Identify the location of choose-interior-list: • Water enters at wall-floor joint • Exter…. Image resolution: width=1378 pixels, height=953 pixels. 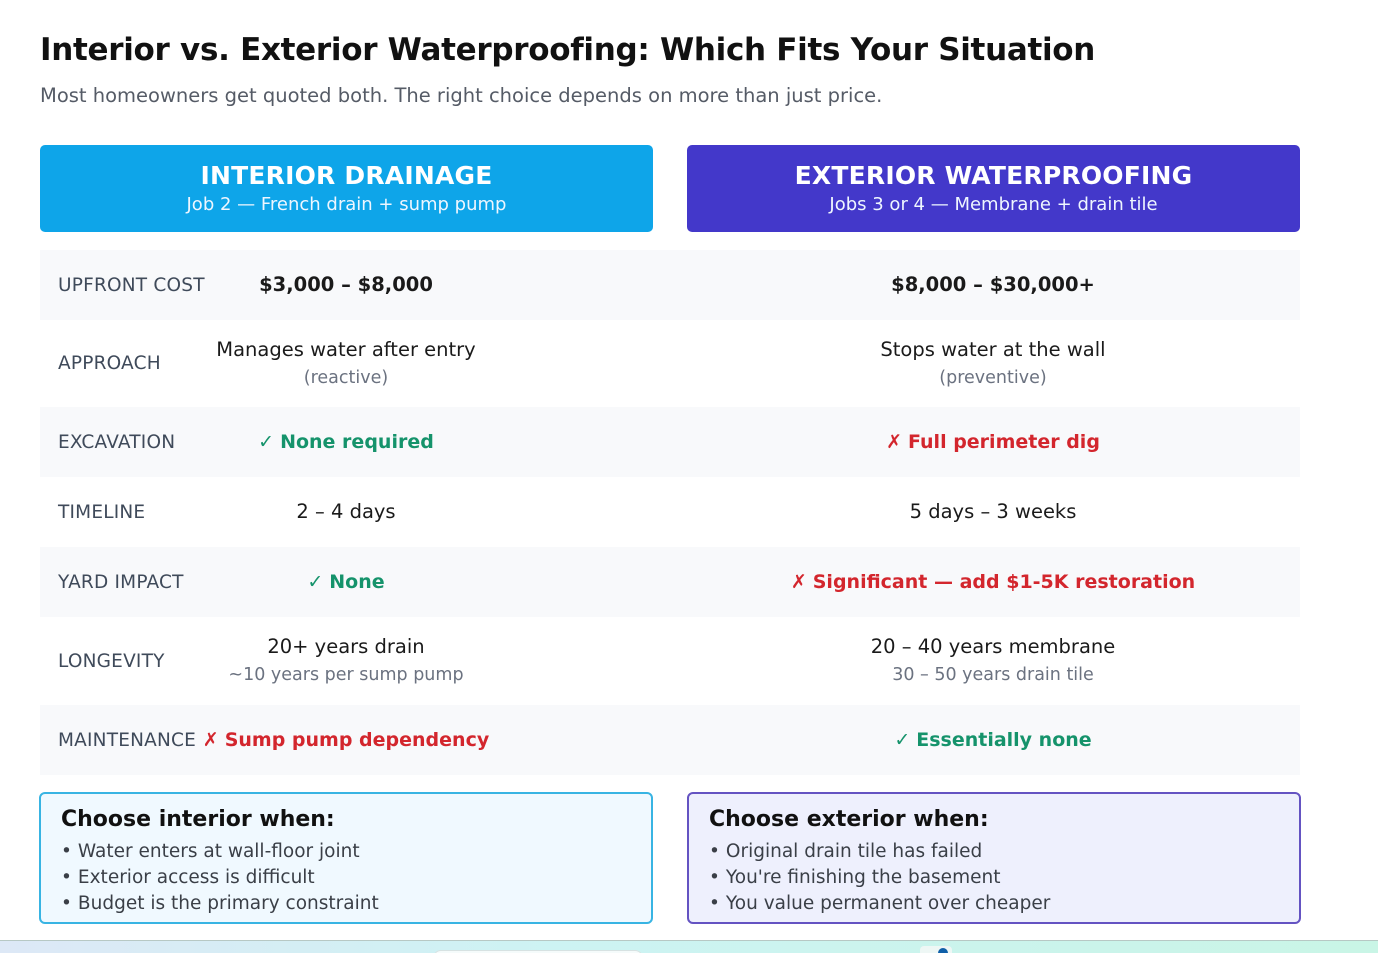
(346, 878).